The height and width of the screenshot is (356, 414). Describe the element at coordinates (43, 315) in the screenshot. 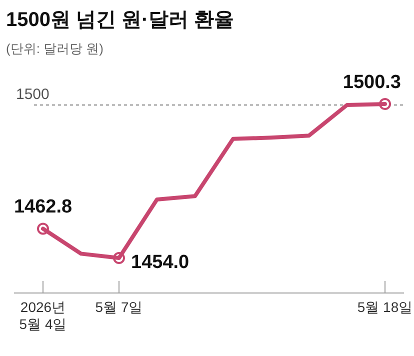

I see `x-tick-label: 2026년 5월 4일` at that location.